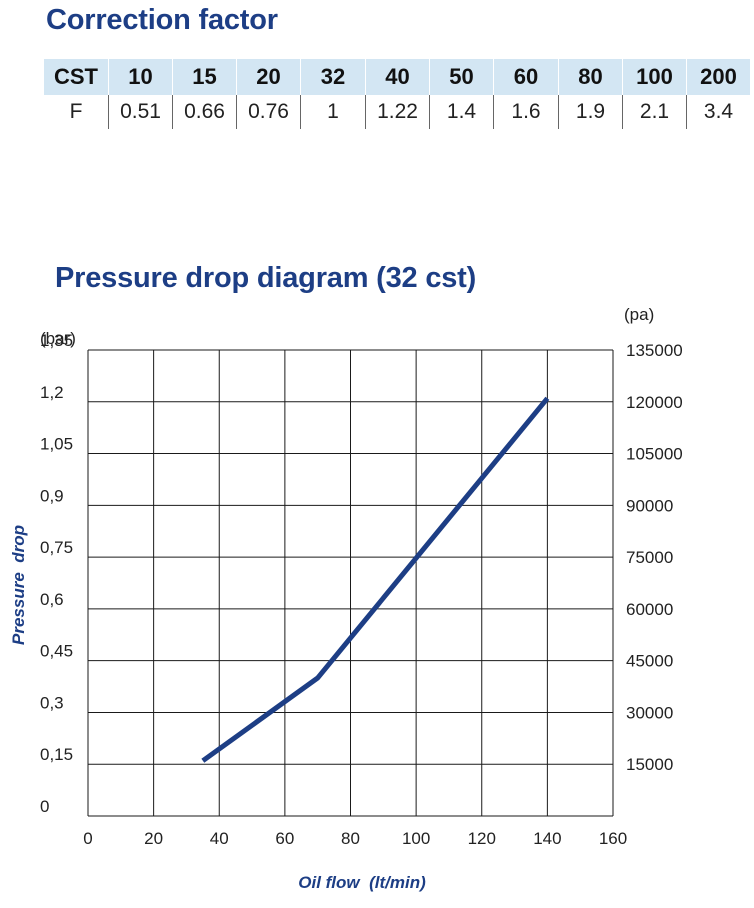  What do you see at coordinates (219, 838) in the screenshot?
I see `x-tick-label: 40` at bounding box center [219, 838].